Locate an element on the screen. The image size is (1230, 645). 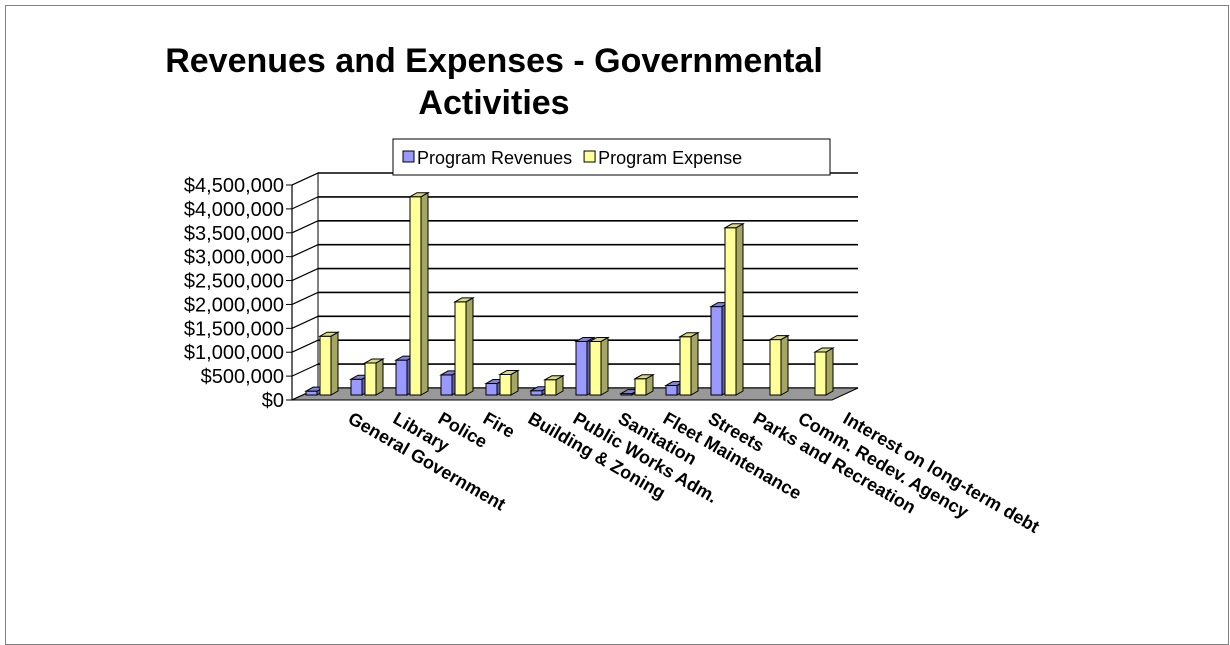
y-tick-label: $1,500,000 is located at coordinates (234, 329).